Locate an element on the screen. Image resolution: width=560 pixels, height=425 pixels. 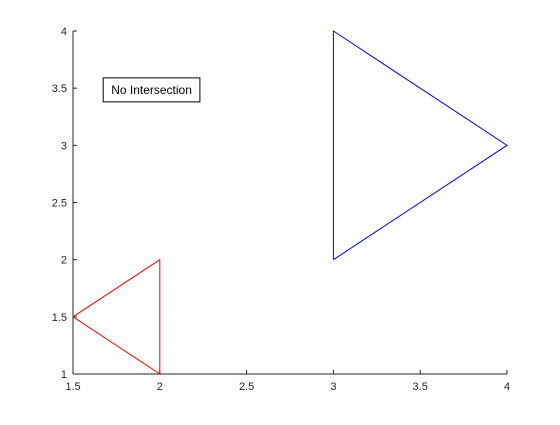
y-tick-label: 3 is located at coordinates (64, 146).